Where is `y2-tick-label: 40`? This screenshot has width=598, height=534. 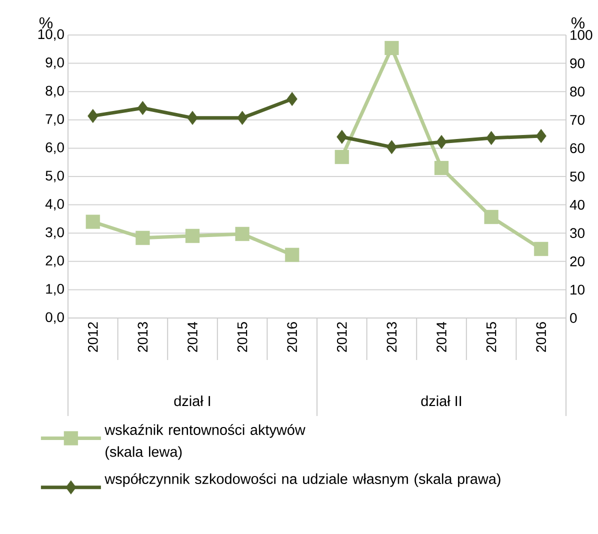 y2-tick-label: 40 is located at coordinates (577, 205).